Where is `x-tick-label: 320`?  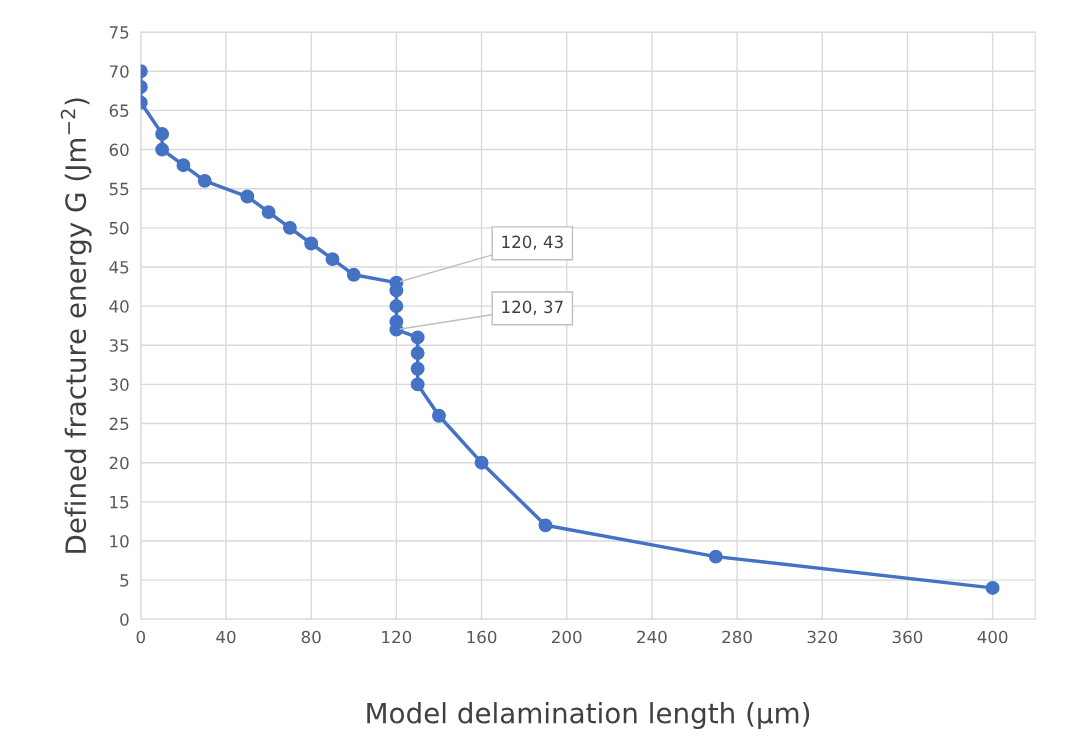 x-tick-label: 320 is located at coordinates (822, 637).